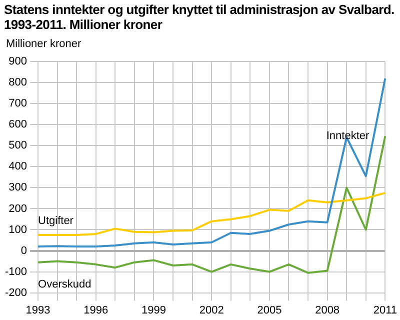  What do you see at coordinates (211, 310) in the screenshot?
I see `x-tick-label: 2002` at bounding box center [211, 310].